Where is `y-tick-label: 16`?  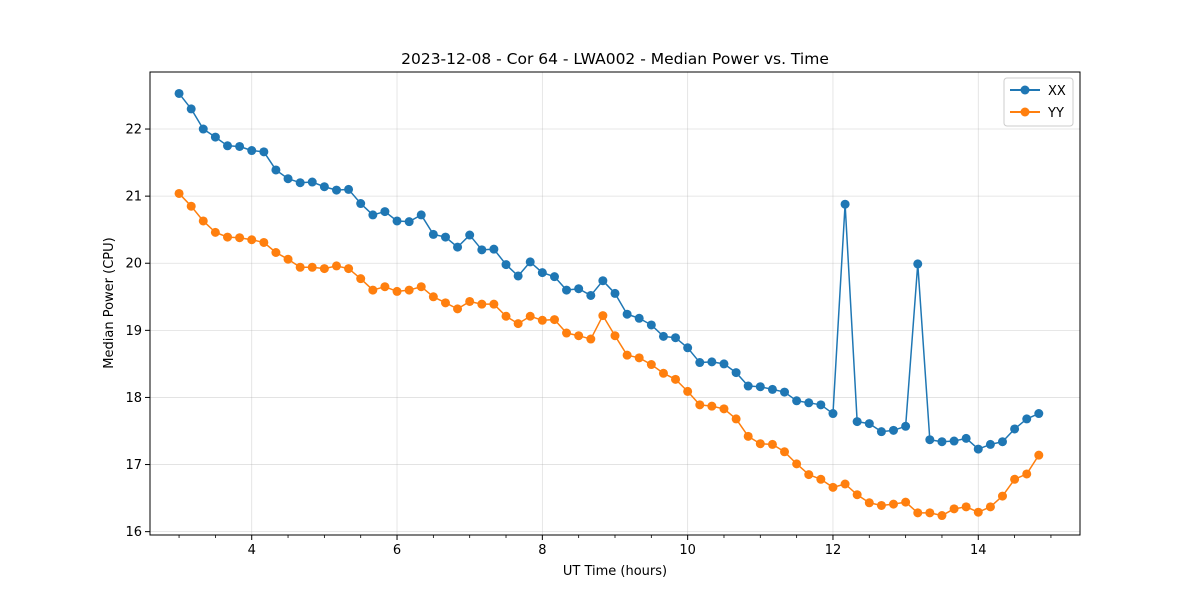
y-tick-label: 16 is located at coordinates (133, 532).